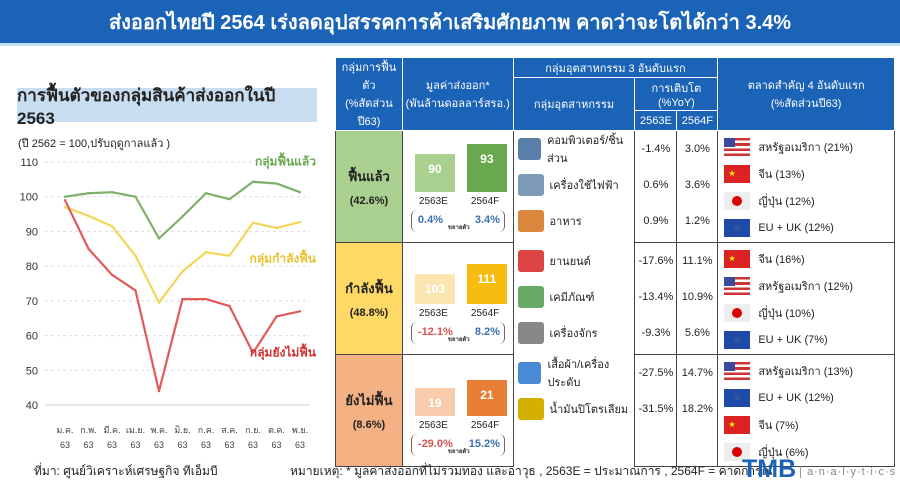  I want to click on market-name: จีน (16%), so click(781, 259).